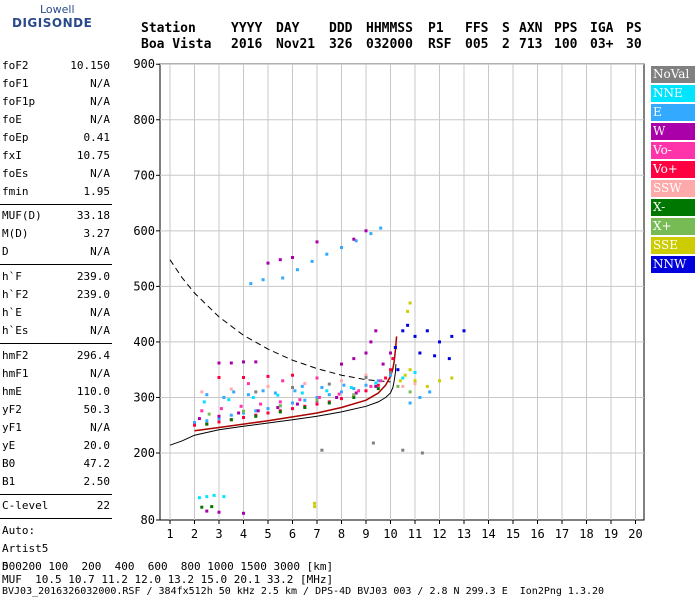  I want to click on legend-item: W, so click(673, 131).